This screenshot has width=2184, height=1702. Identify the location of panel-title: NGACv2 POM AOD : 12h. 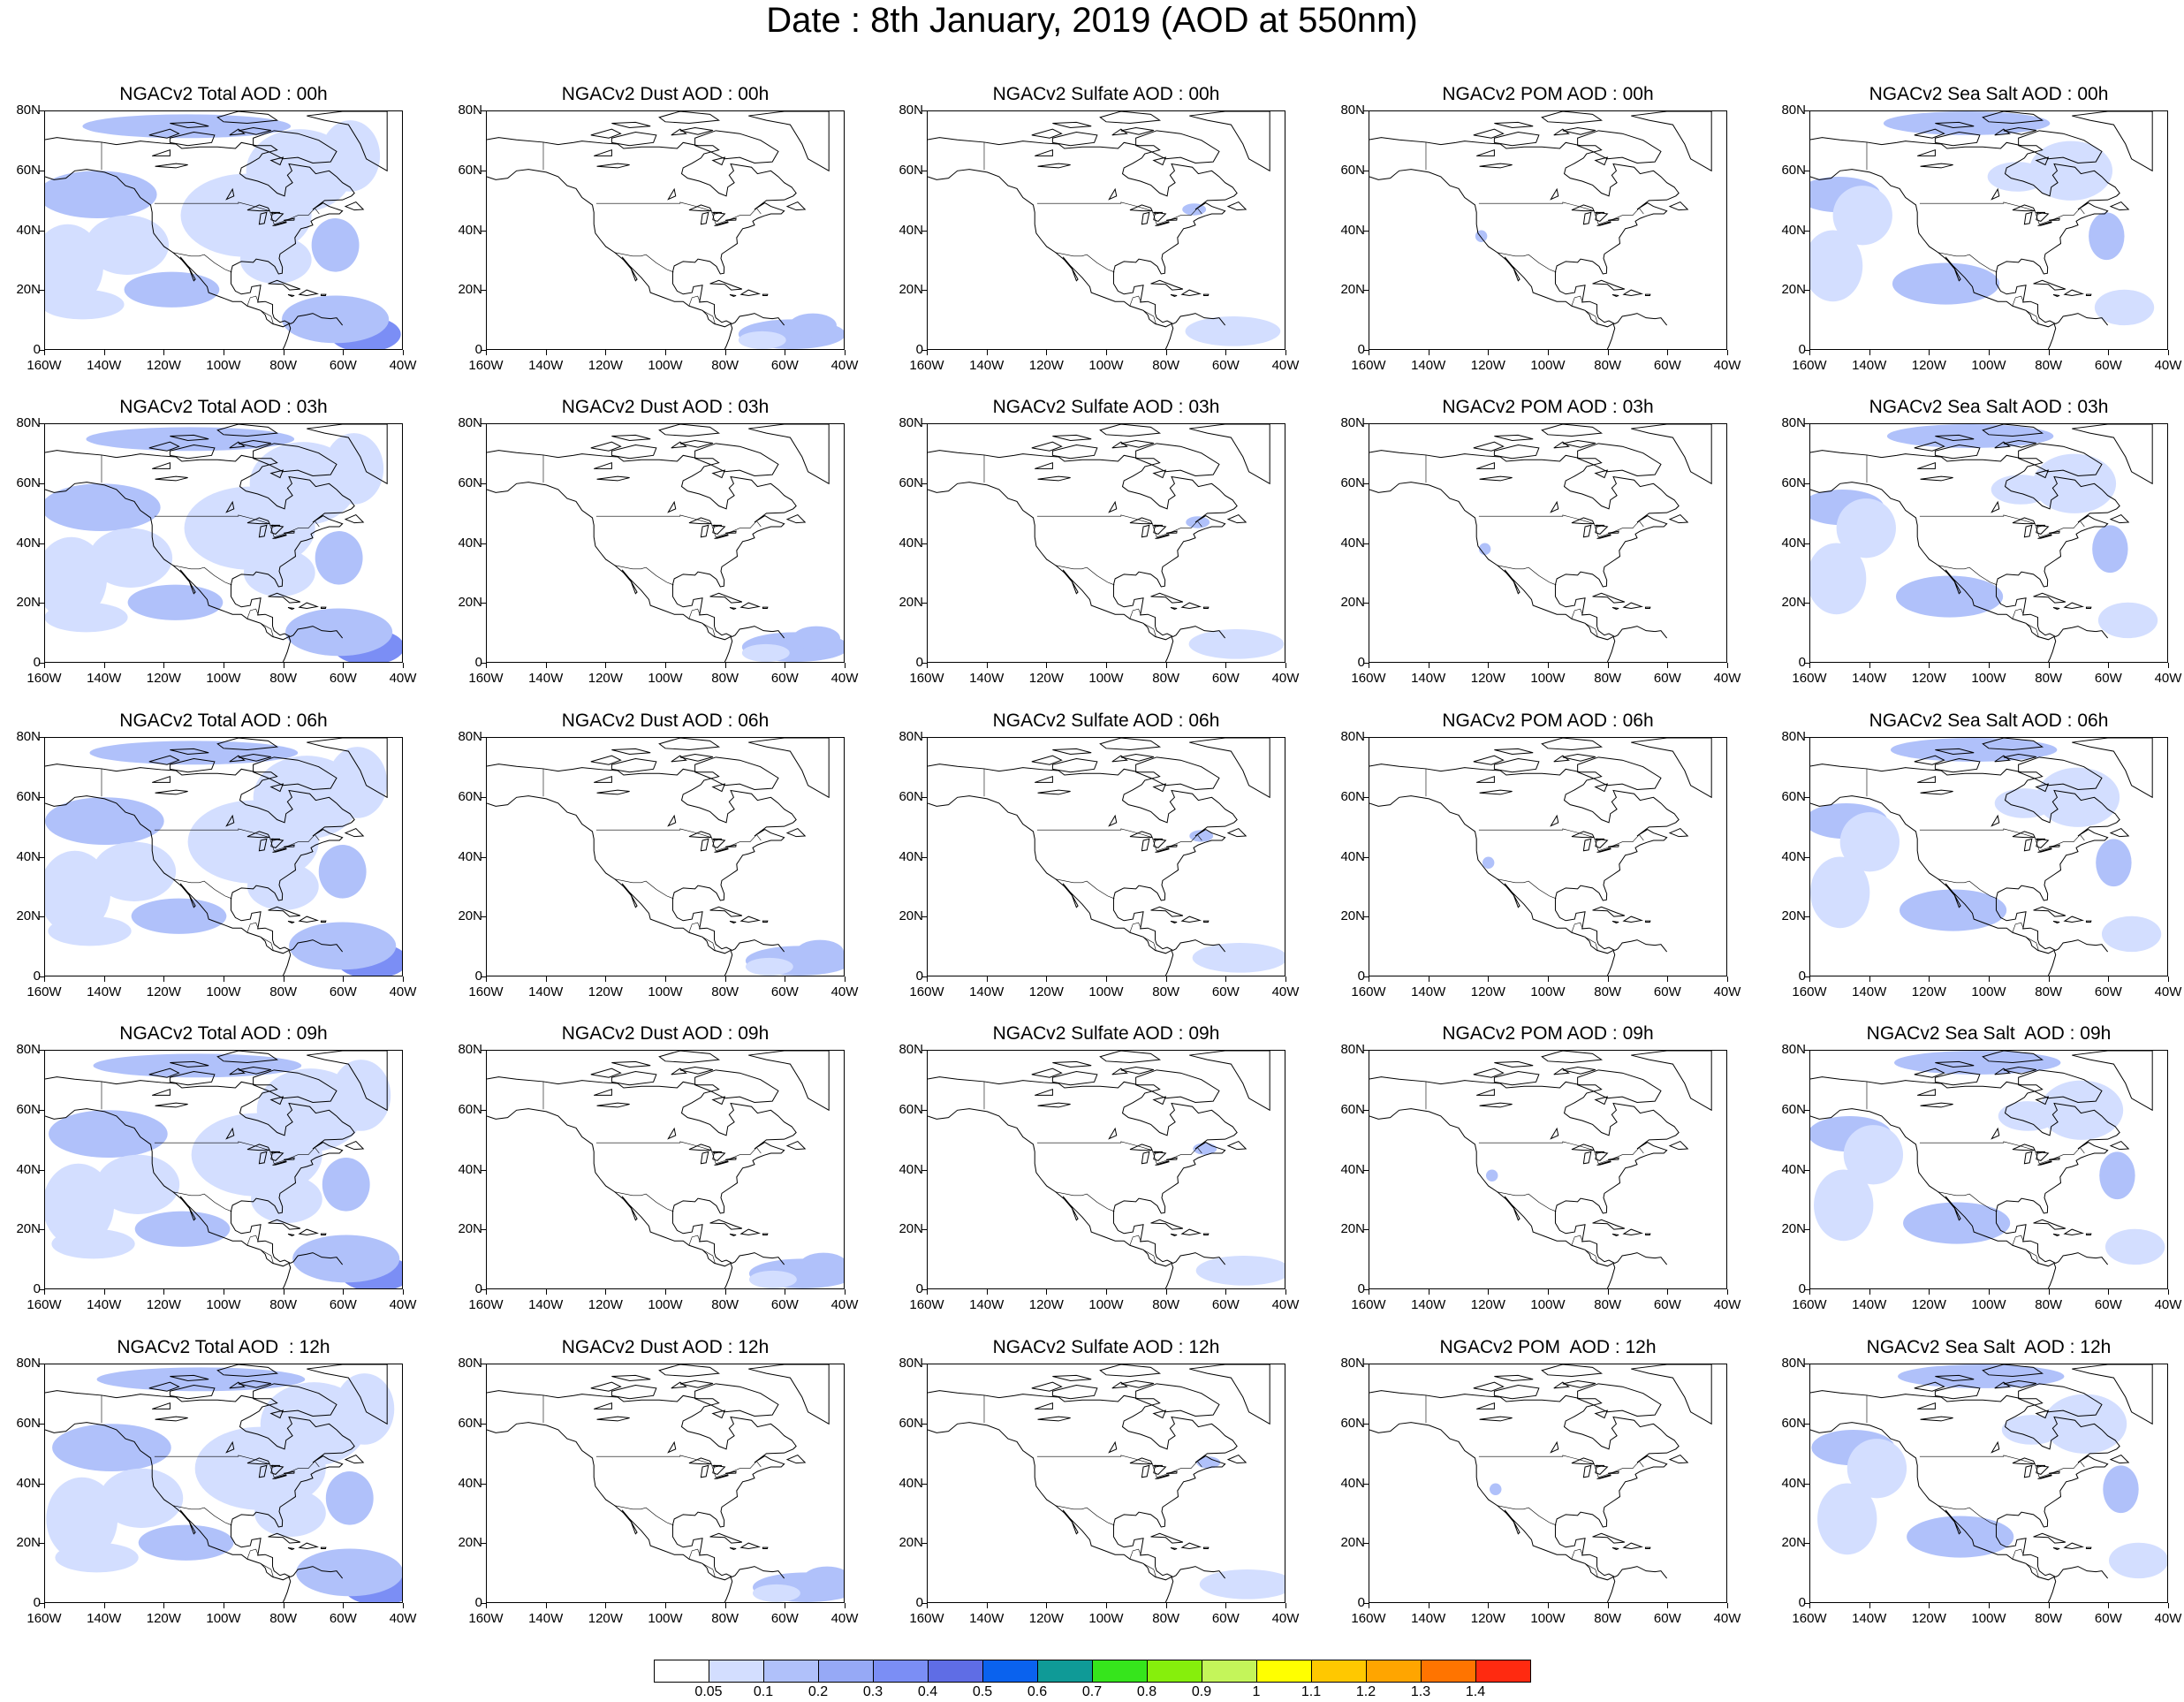
(1548, 1347).